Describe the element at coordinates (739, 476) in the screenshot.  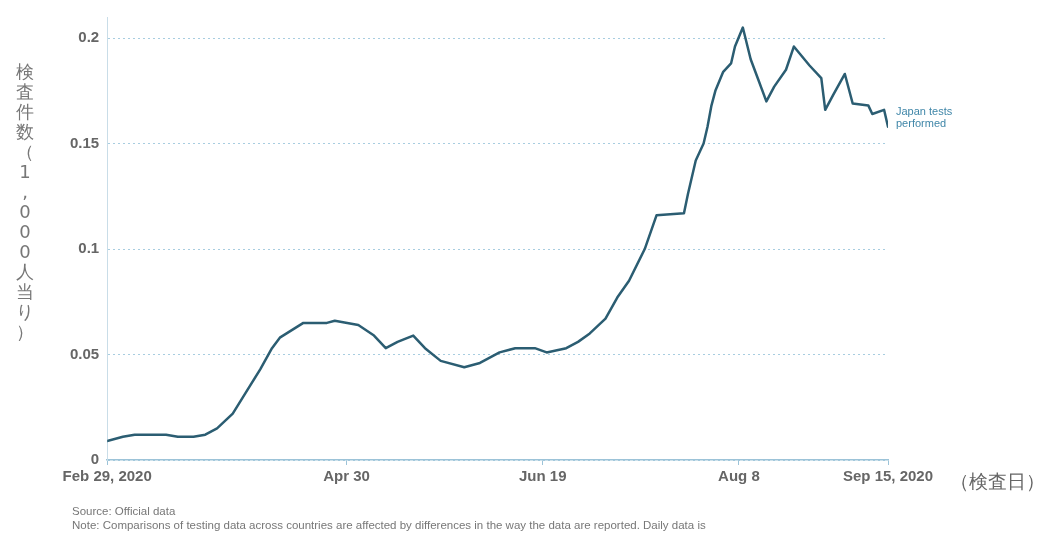
I see `x-tick-label: Aug 8` at that location.